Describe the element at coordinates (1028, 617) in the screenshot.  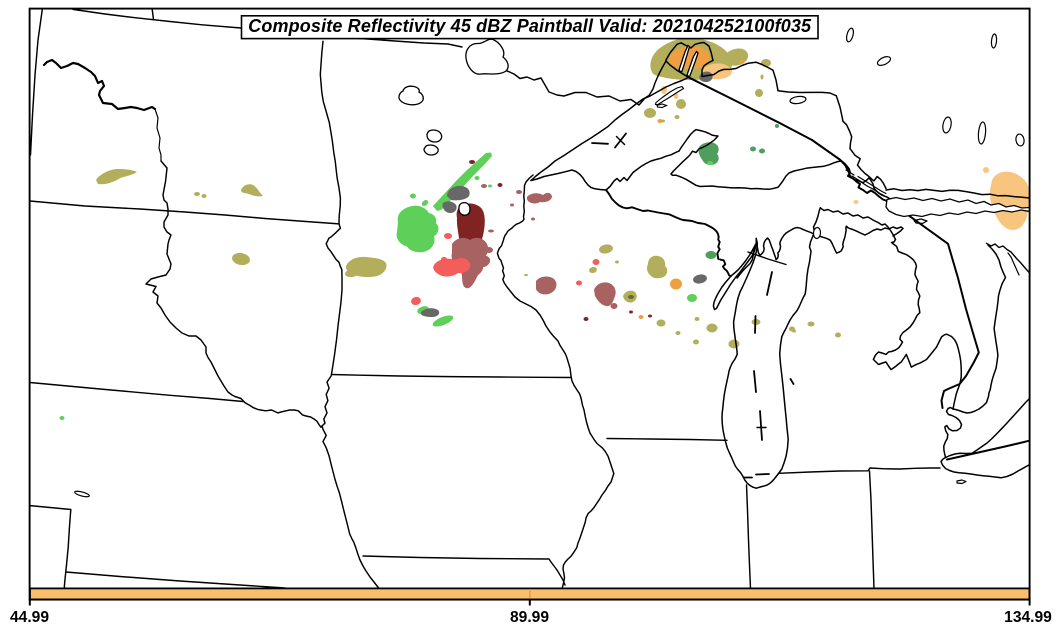
I see `svg-text: 134.99` at that location.